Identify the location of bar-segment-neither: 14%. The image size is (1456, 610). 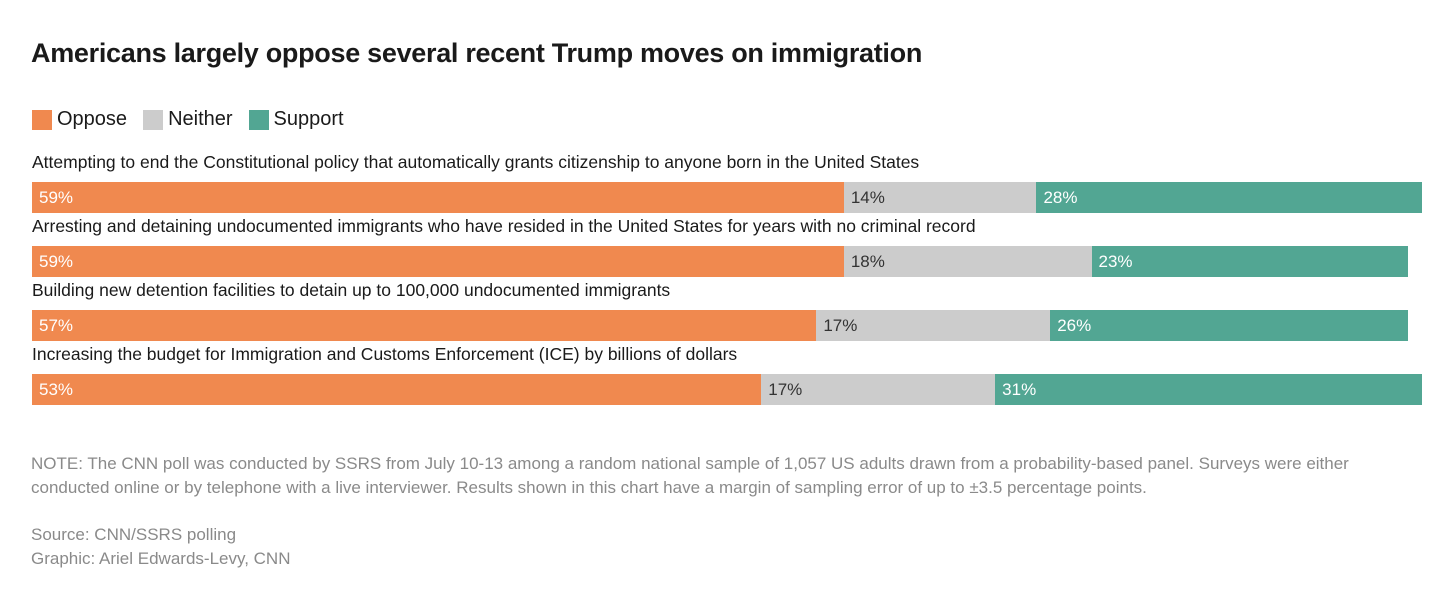
(940, 197).